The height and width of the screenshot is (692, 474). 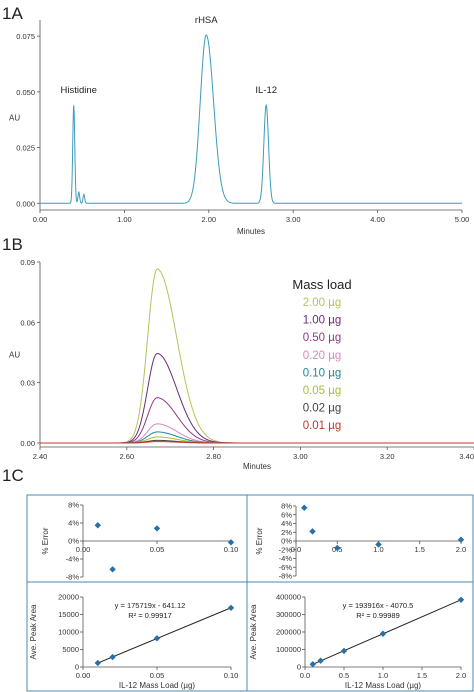 What do you see at coordinates (286, 541) in the screenshot?
I see `y-tick-label-1c: 0%` at bounding box center [286, 541].